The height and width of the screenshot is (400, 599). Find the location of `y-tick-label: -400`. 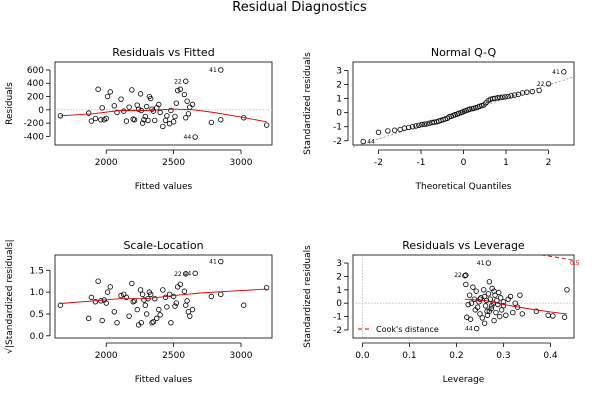

y-tick-label: -400 is located at coordinates (34, 137).